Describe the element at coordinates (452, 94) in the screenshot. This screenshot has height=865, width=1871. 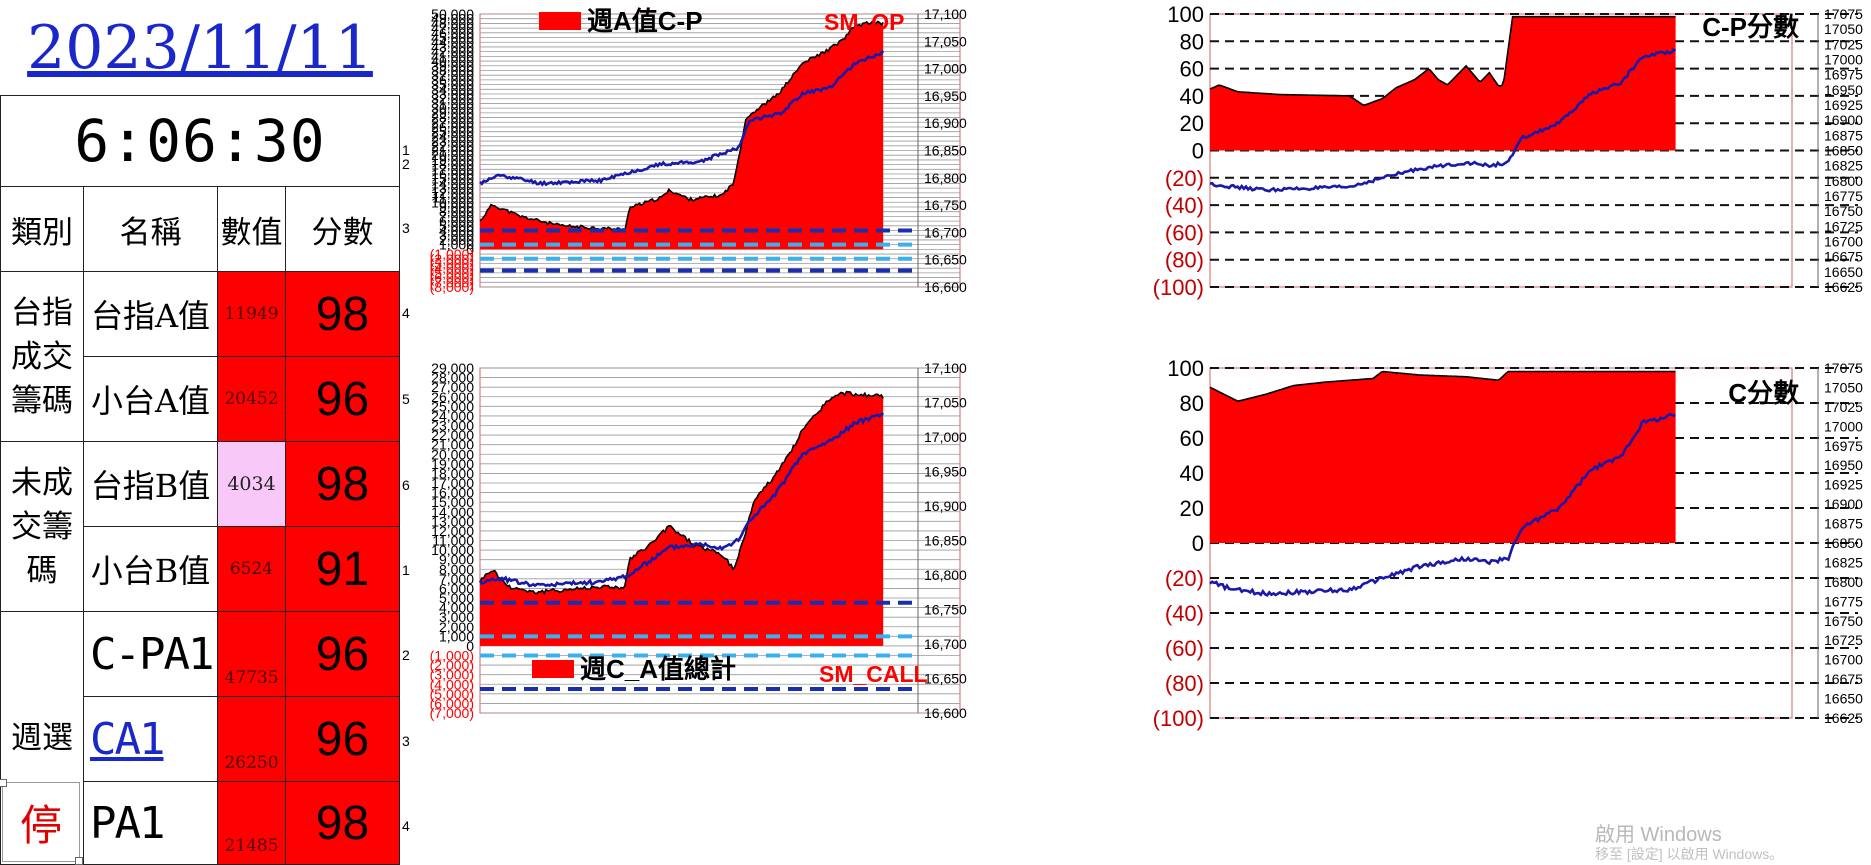
I see `y-tick-label: 33,000` at that location.